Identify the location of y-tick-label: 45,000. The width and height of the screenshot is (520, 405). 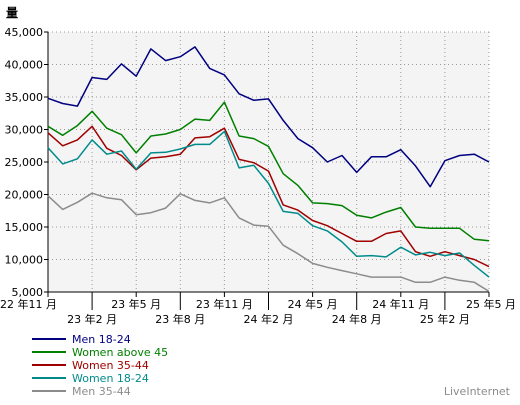
(24, 32).